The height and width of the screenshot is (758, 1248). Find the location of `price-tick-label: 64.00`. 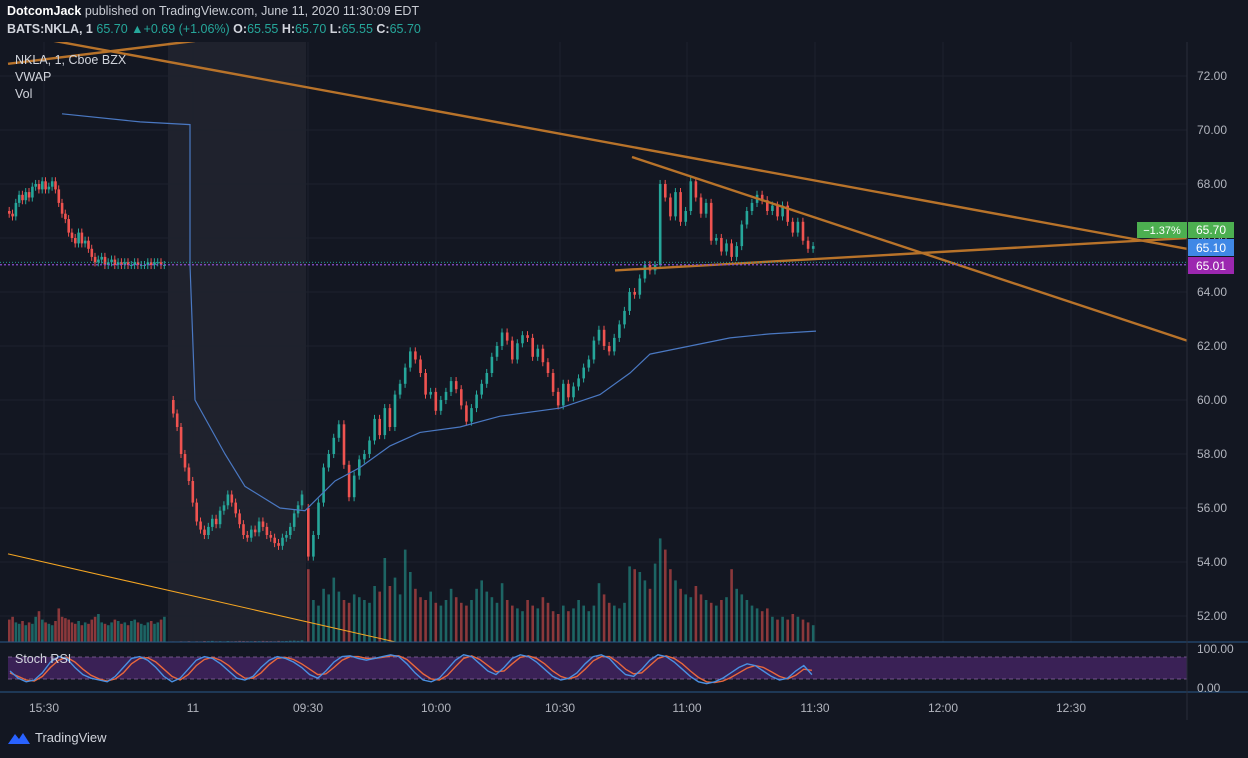

price-tick-label: 64.00 is located at coordinates (1212, 292).